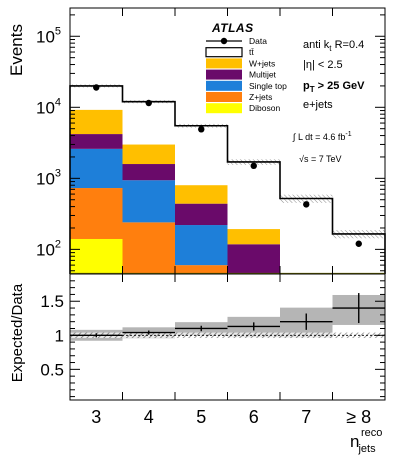 The width and height of the screenshot is (407, 459). I want to click on pt-cut-label: pT > 25 GeV, so click(334, 87).